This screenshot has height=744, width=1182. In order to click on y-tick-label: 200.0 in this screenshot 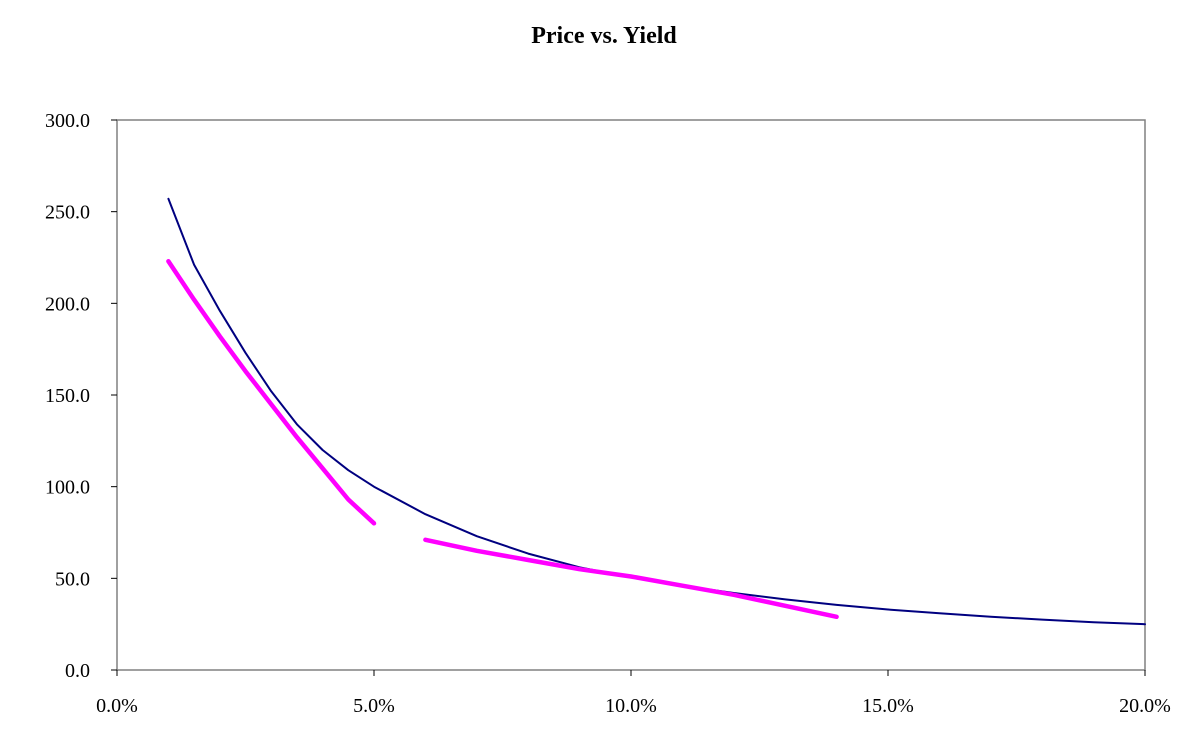, I will do `click(67, 304)`.